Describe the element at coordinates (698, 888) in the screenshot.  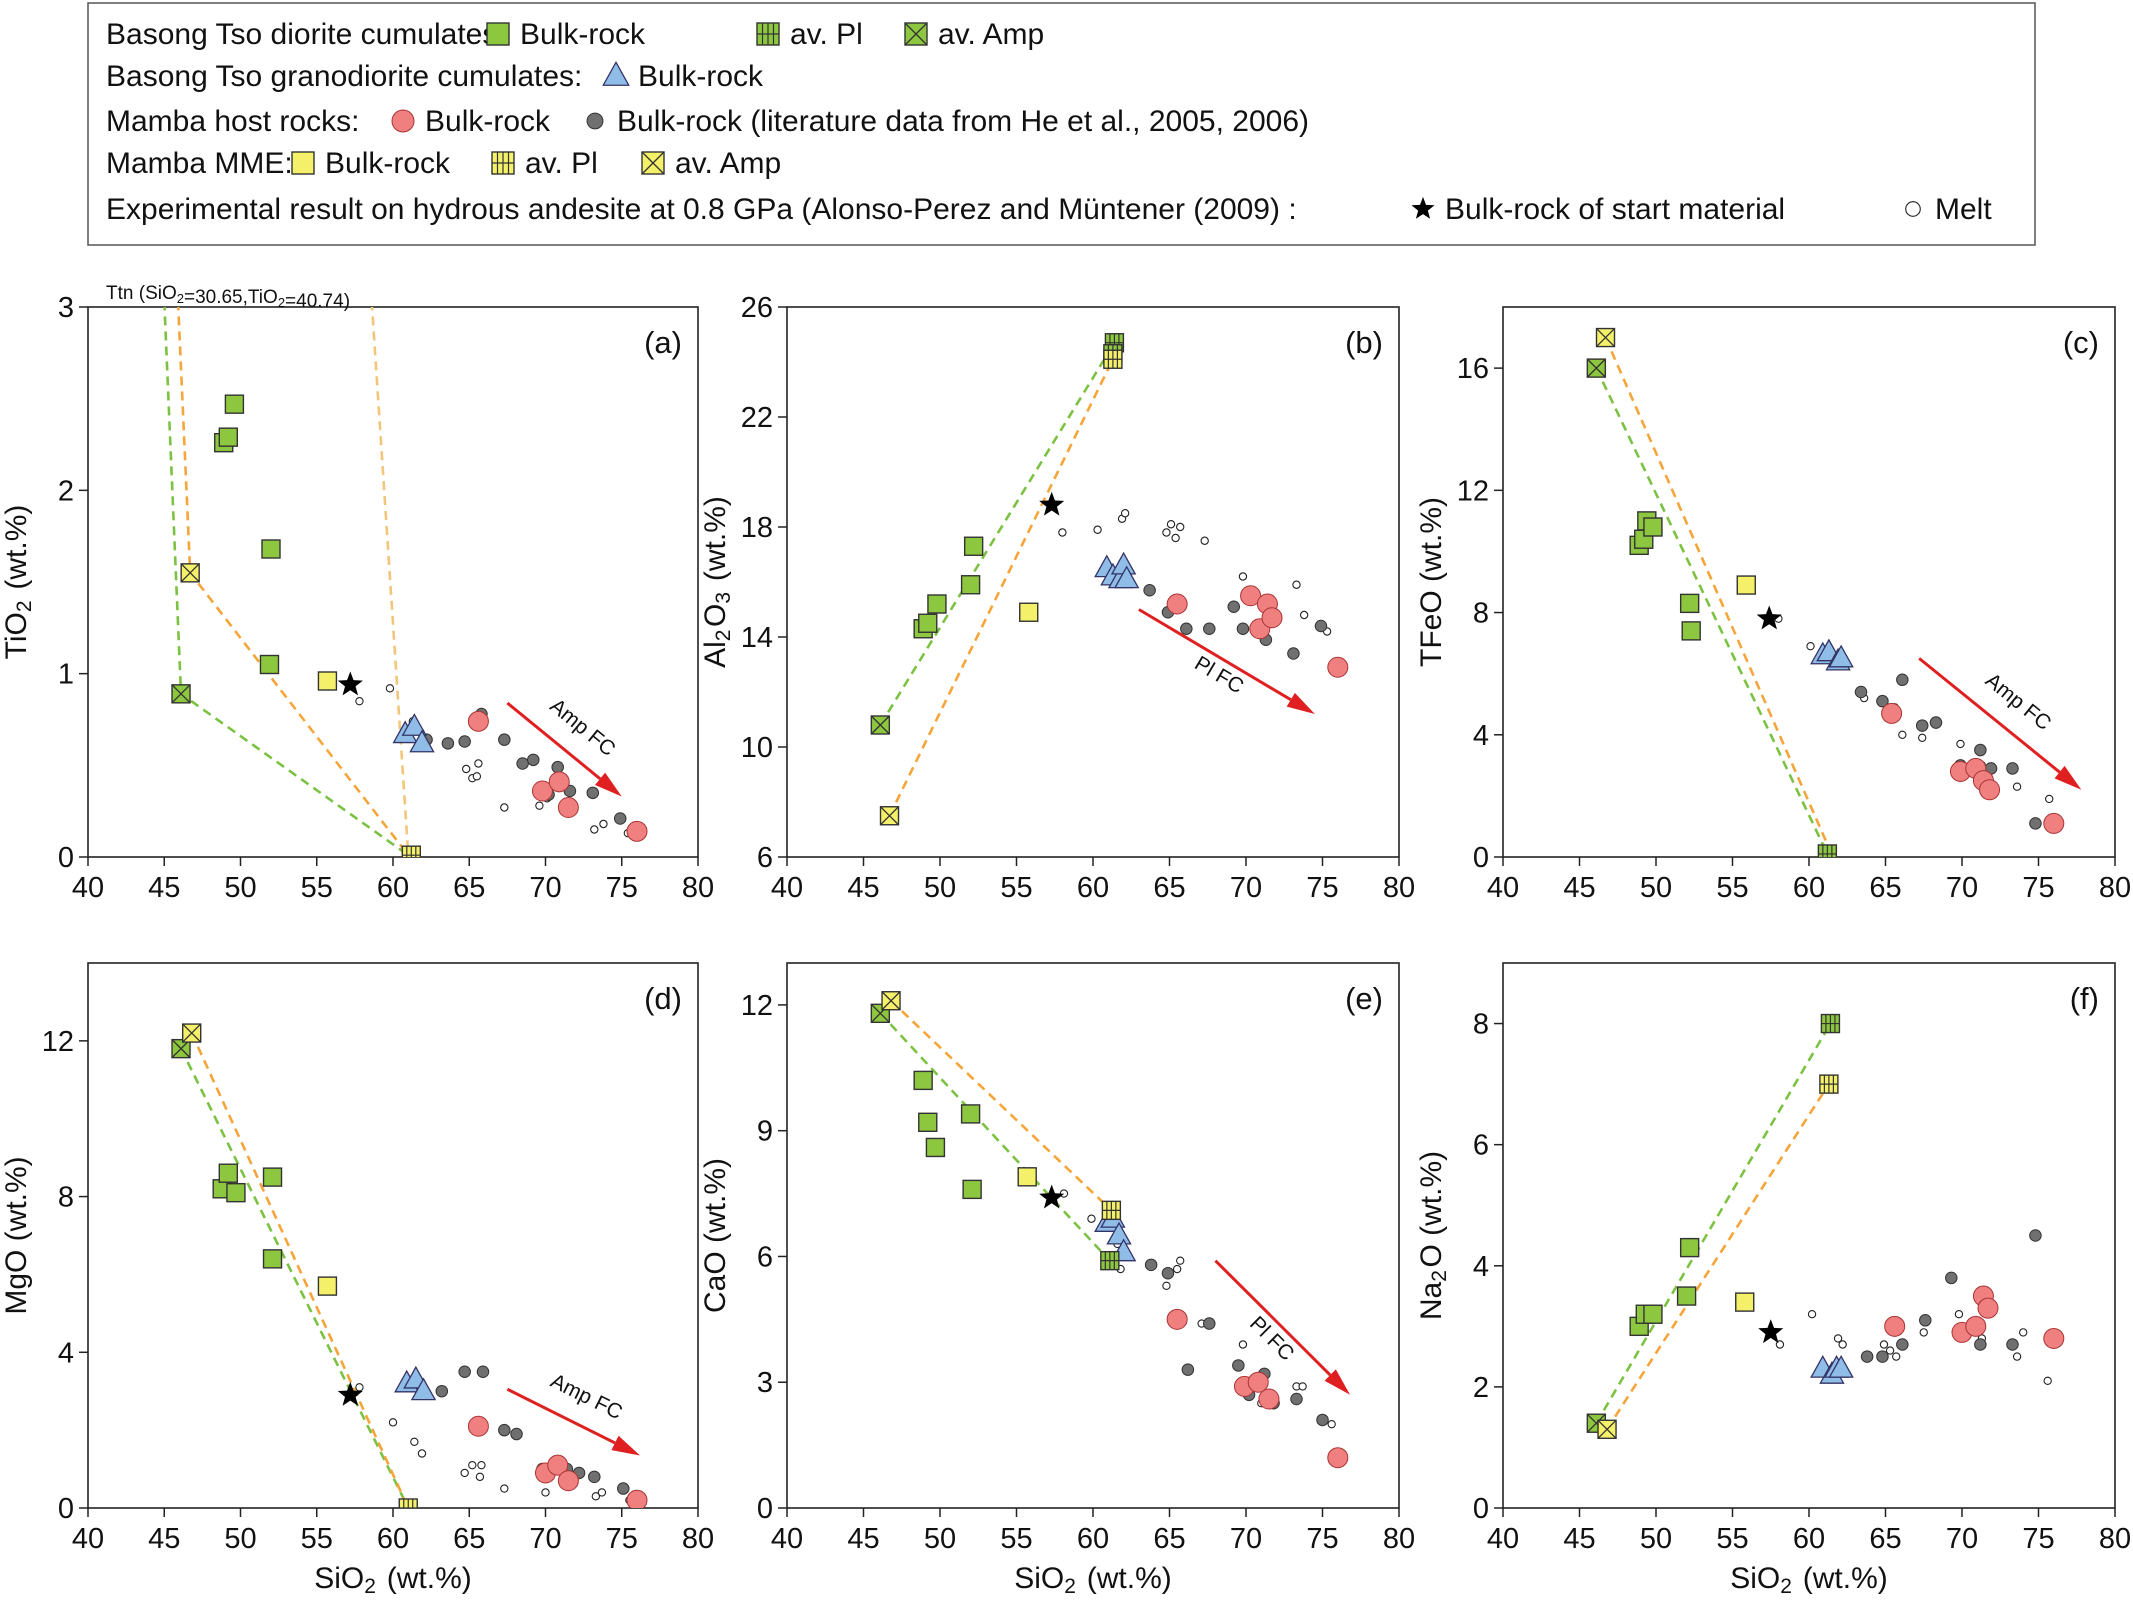
I see `x-tick-label: 80` at that location.